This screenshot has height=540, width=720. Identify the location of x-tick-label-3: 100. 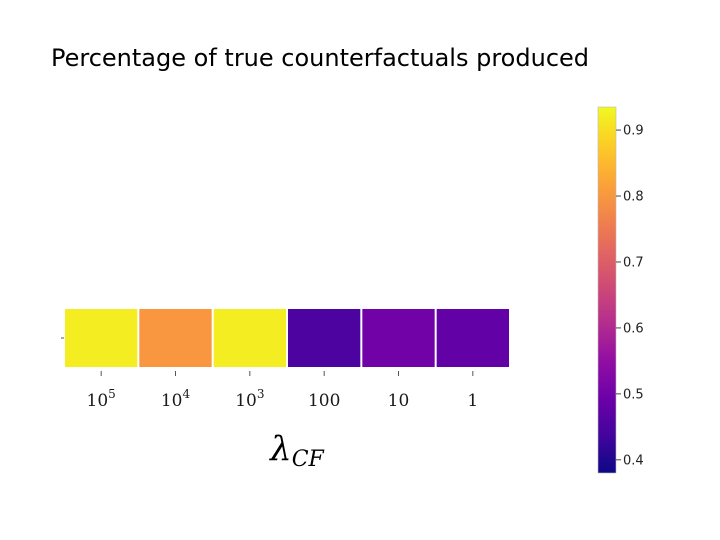
(324, 401).